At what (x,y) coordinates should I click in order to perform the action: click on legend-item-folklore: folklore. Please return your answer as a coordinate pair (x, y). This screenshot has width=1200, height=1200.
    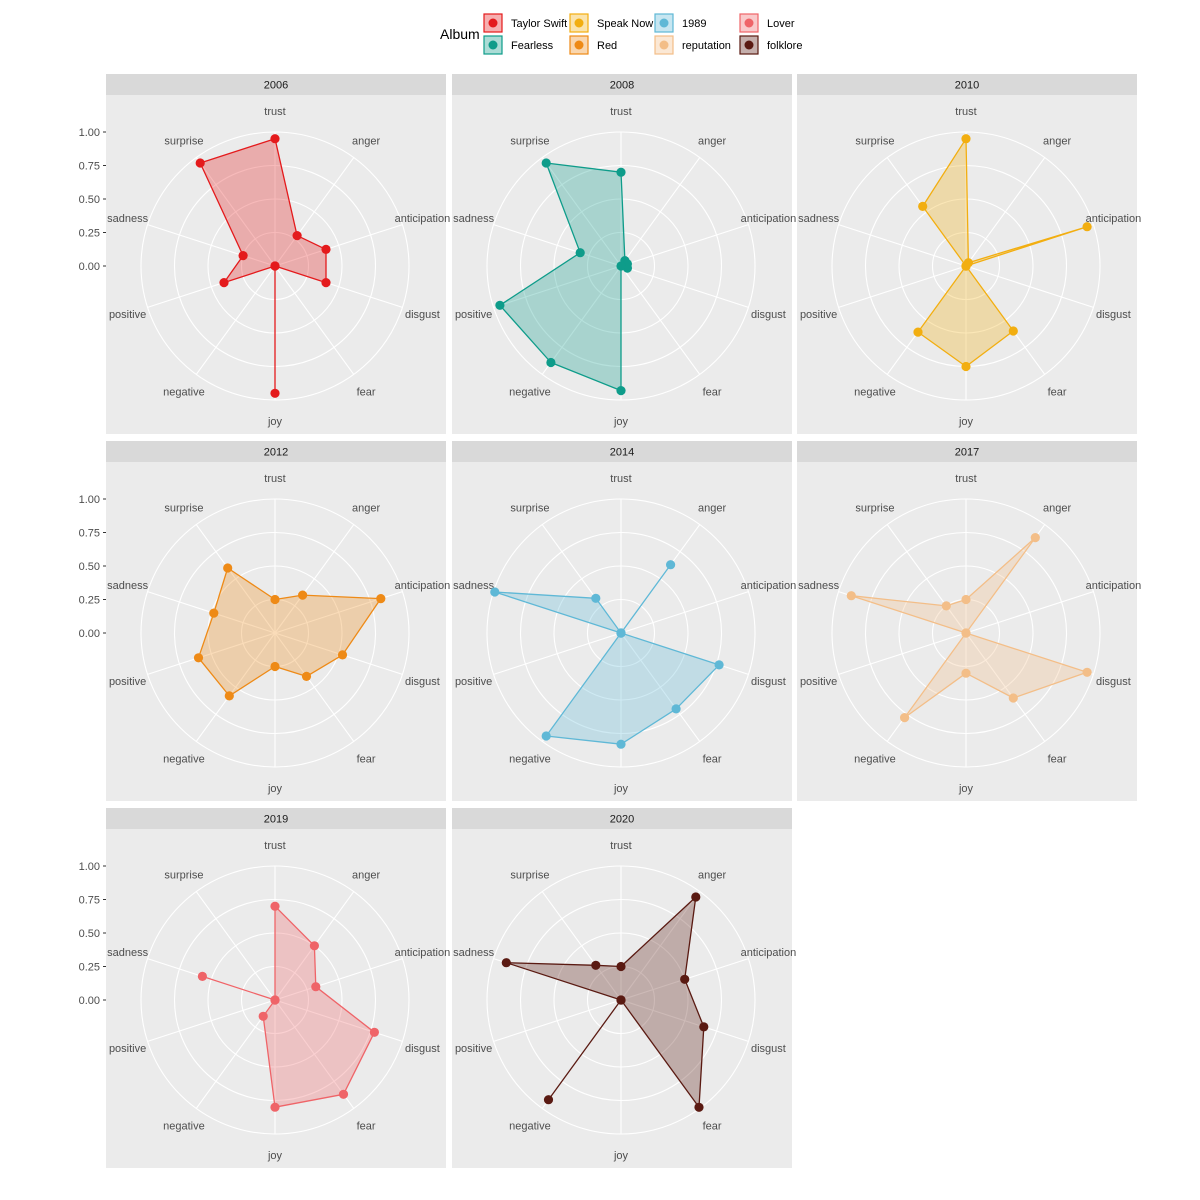
    Looking at the image, I should click on (770, 45).